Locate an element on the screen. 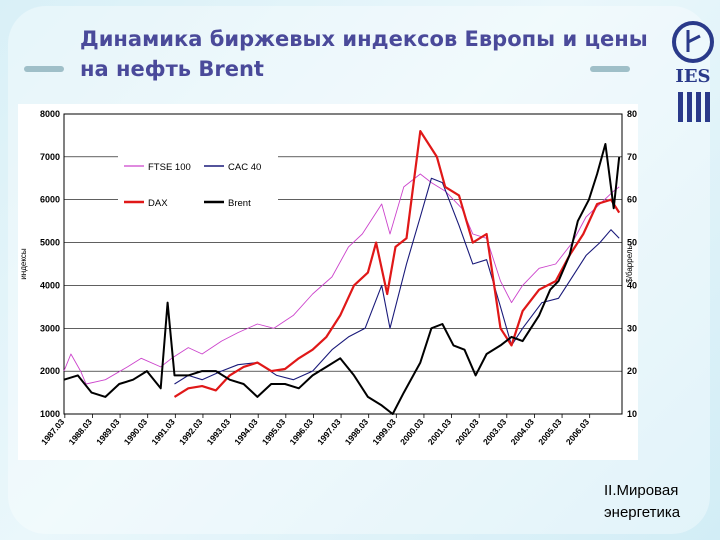  x-tick-label: 1990.03 is located at coordinates (136, 432).